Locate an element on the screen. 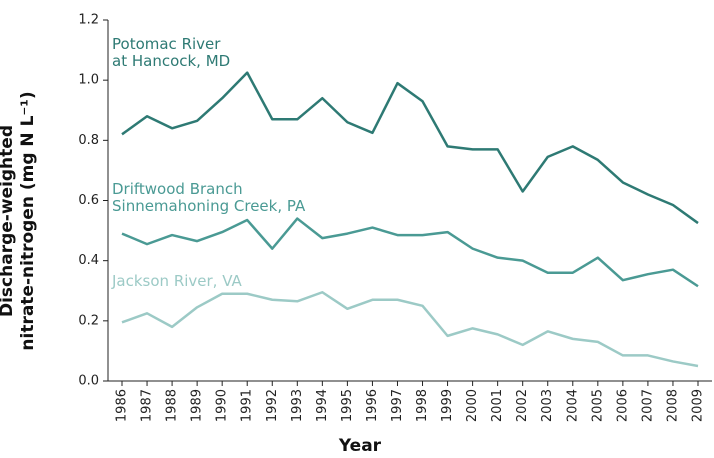 The image size is (714, 458). x-tick-label: 1989 is located at coordinates (197, 405).